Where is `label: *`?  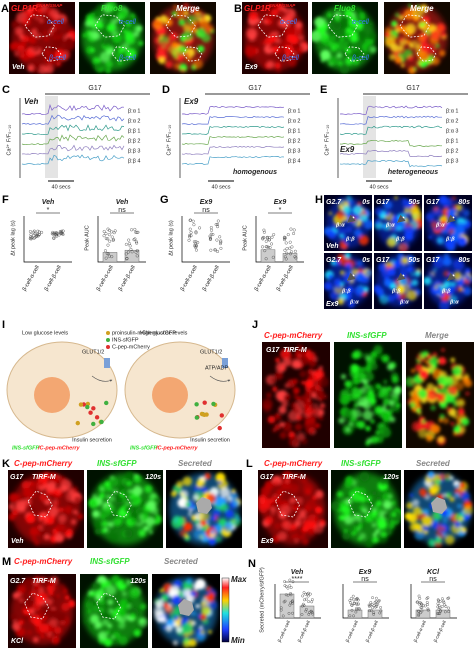
label: * is located at coordinates (48, 210).